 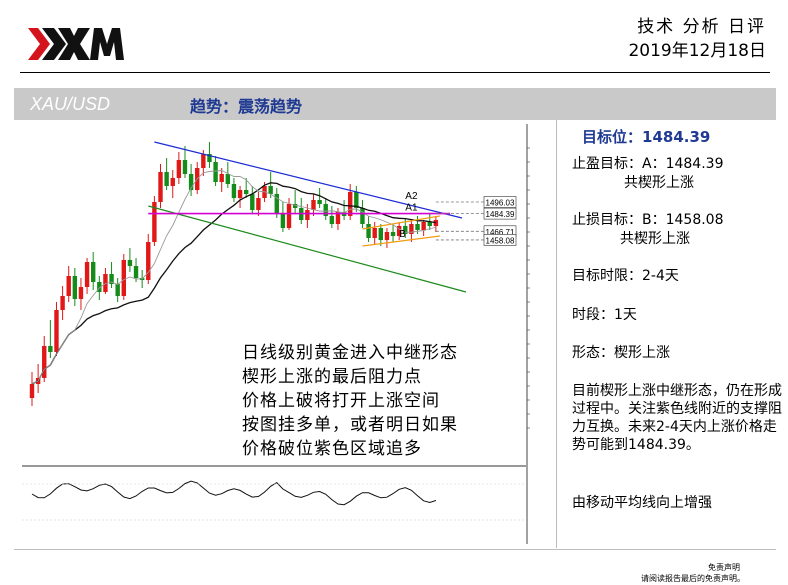 I want to click on symbol-label: XAU/USD, so click(x=70, y=104).